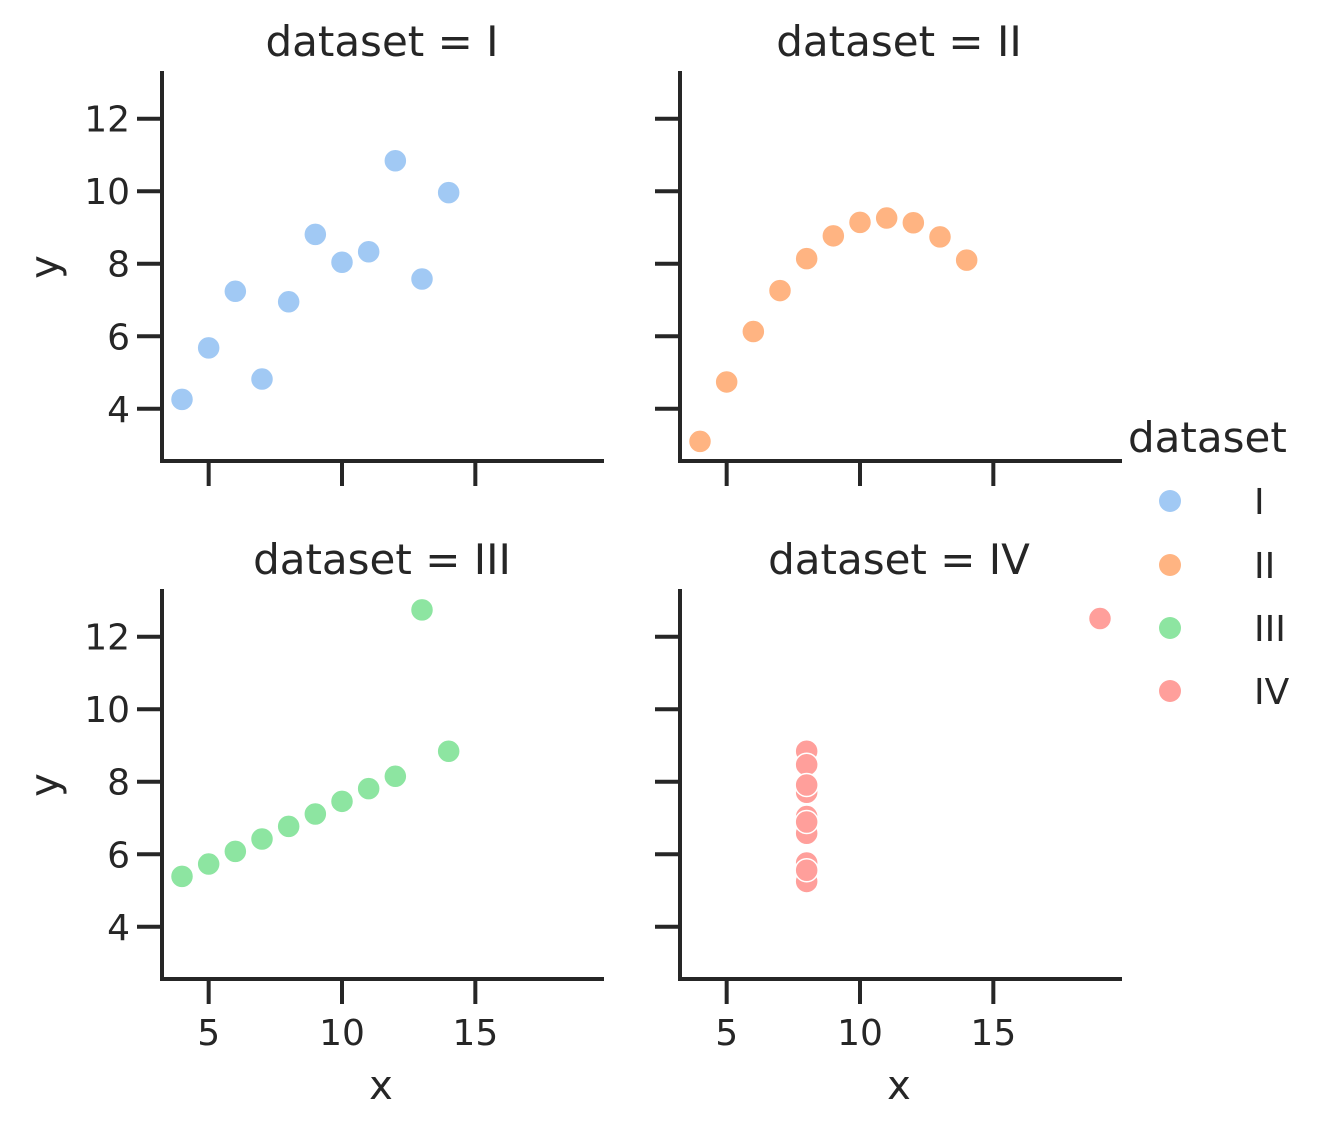 Image resolution: width=1336 pixels, height=1133 pixels. Describe the element at coordinates (1264, 566) in the screenshot. I see `legend-label: II` at that location.